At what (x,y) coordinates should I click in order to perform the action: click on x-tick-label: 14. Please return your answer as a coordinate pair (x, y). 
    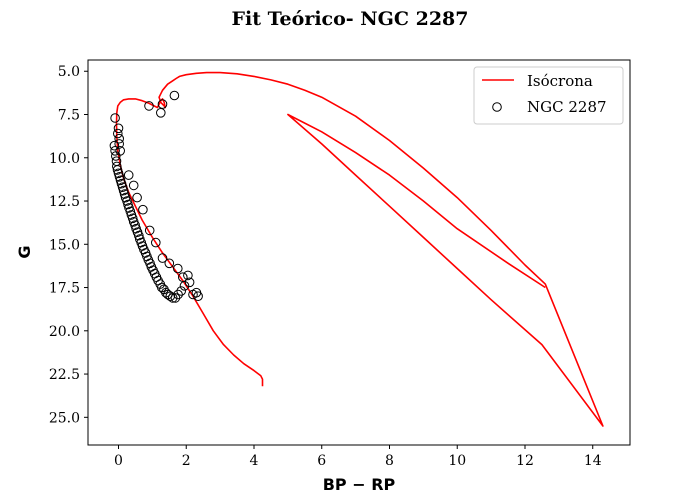
    Looking at the image, I should click on (593, 461).